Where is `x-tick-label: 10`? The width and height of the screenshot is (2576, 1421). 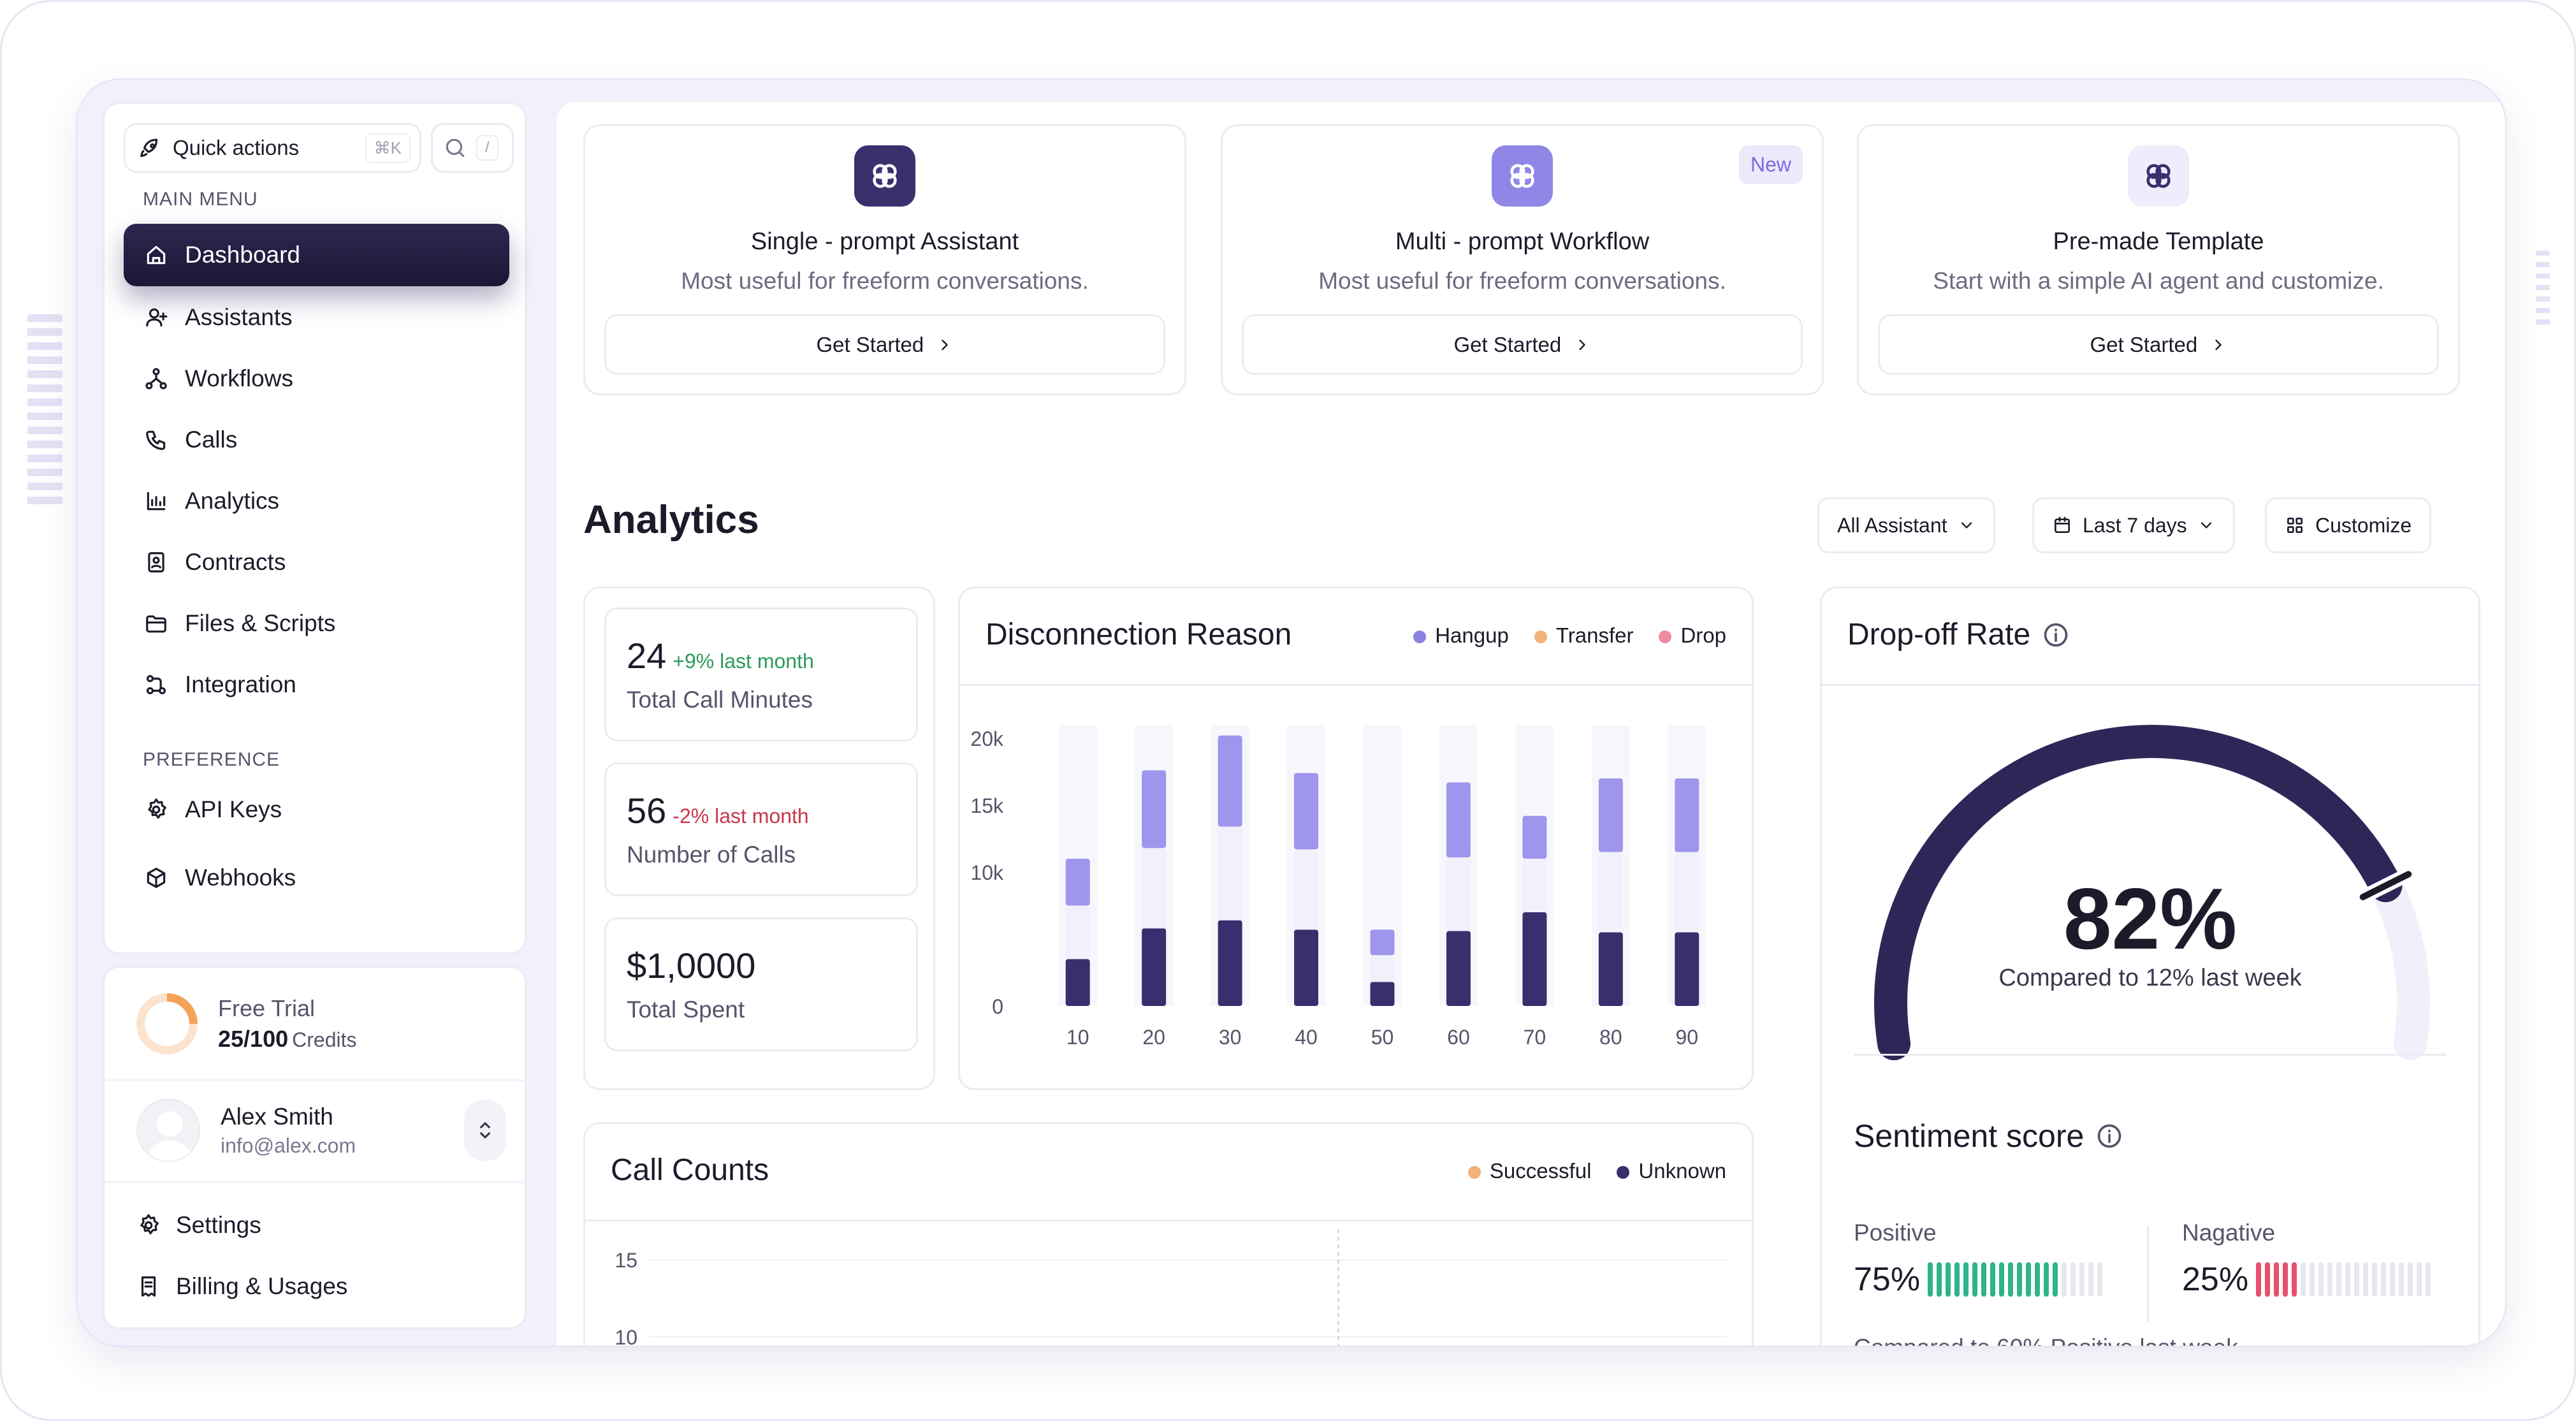 x-tick-label: 10 is located at coordinates (1077, 1037).